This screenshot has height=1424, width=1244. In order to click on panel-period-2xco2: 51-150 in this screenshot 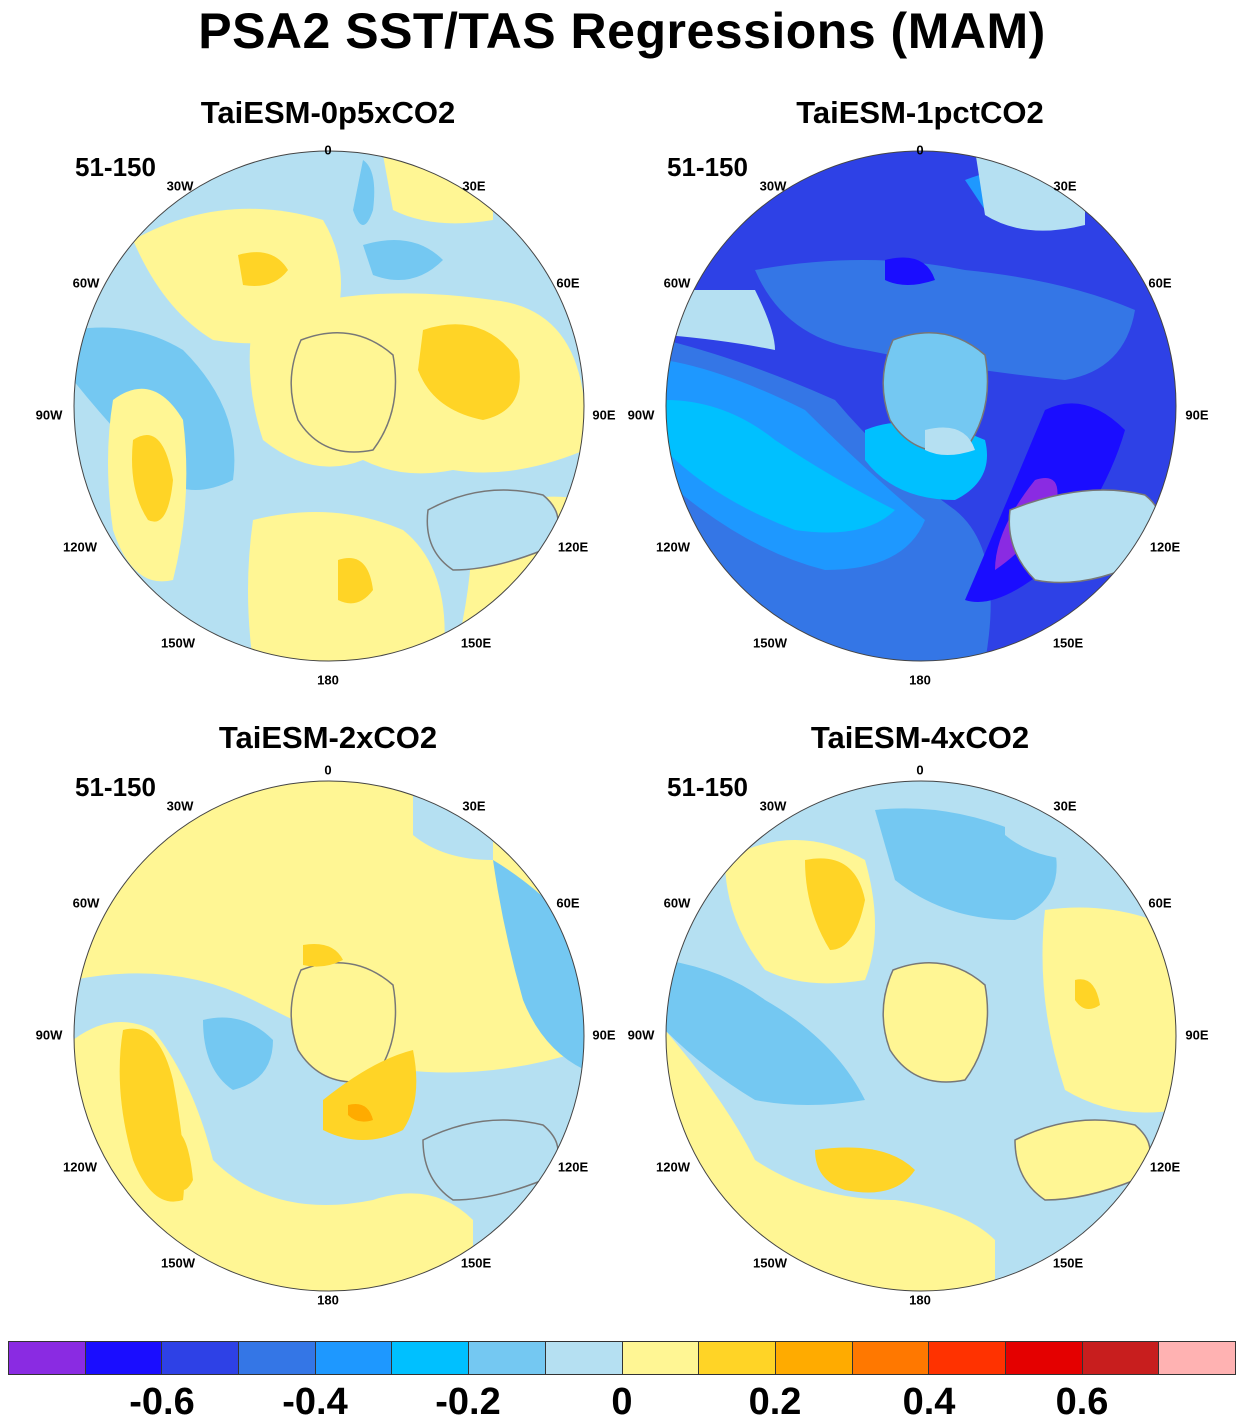, I will do `click(115, 787)`.